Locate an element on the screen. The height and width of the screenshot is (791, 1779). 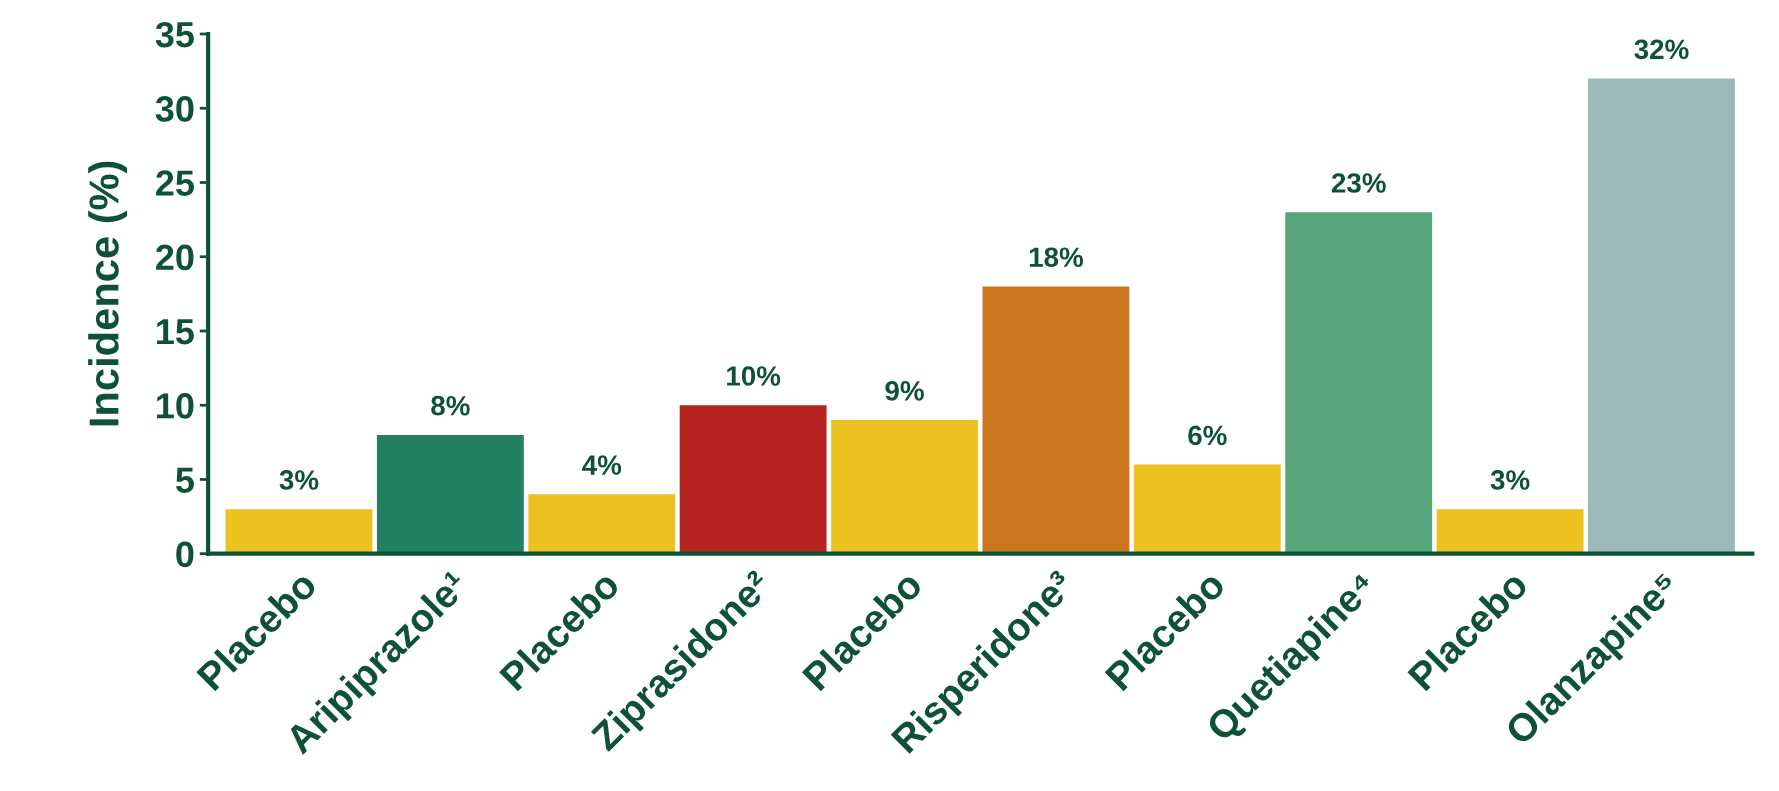
y-tick-label: 5 is located at coordinates (184, 480).